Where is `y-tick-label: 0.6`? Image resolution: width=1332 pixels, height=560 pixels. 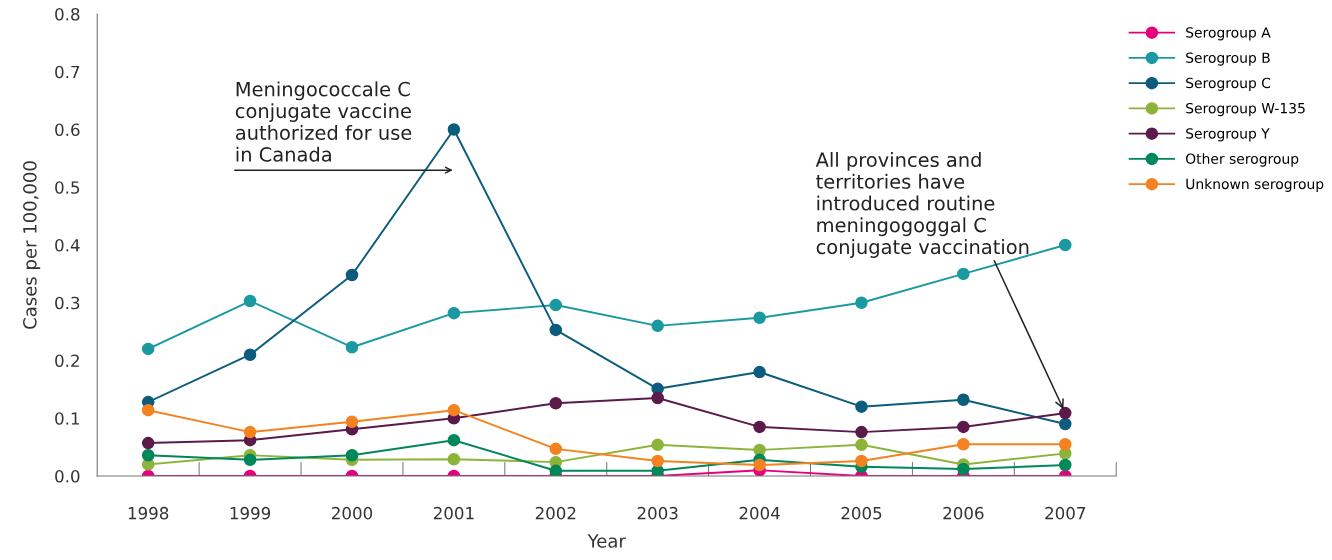 y-tick-label: 0.6 is located at coordinates (67, 130).